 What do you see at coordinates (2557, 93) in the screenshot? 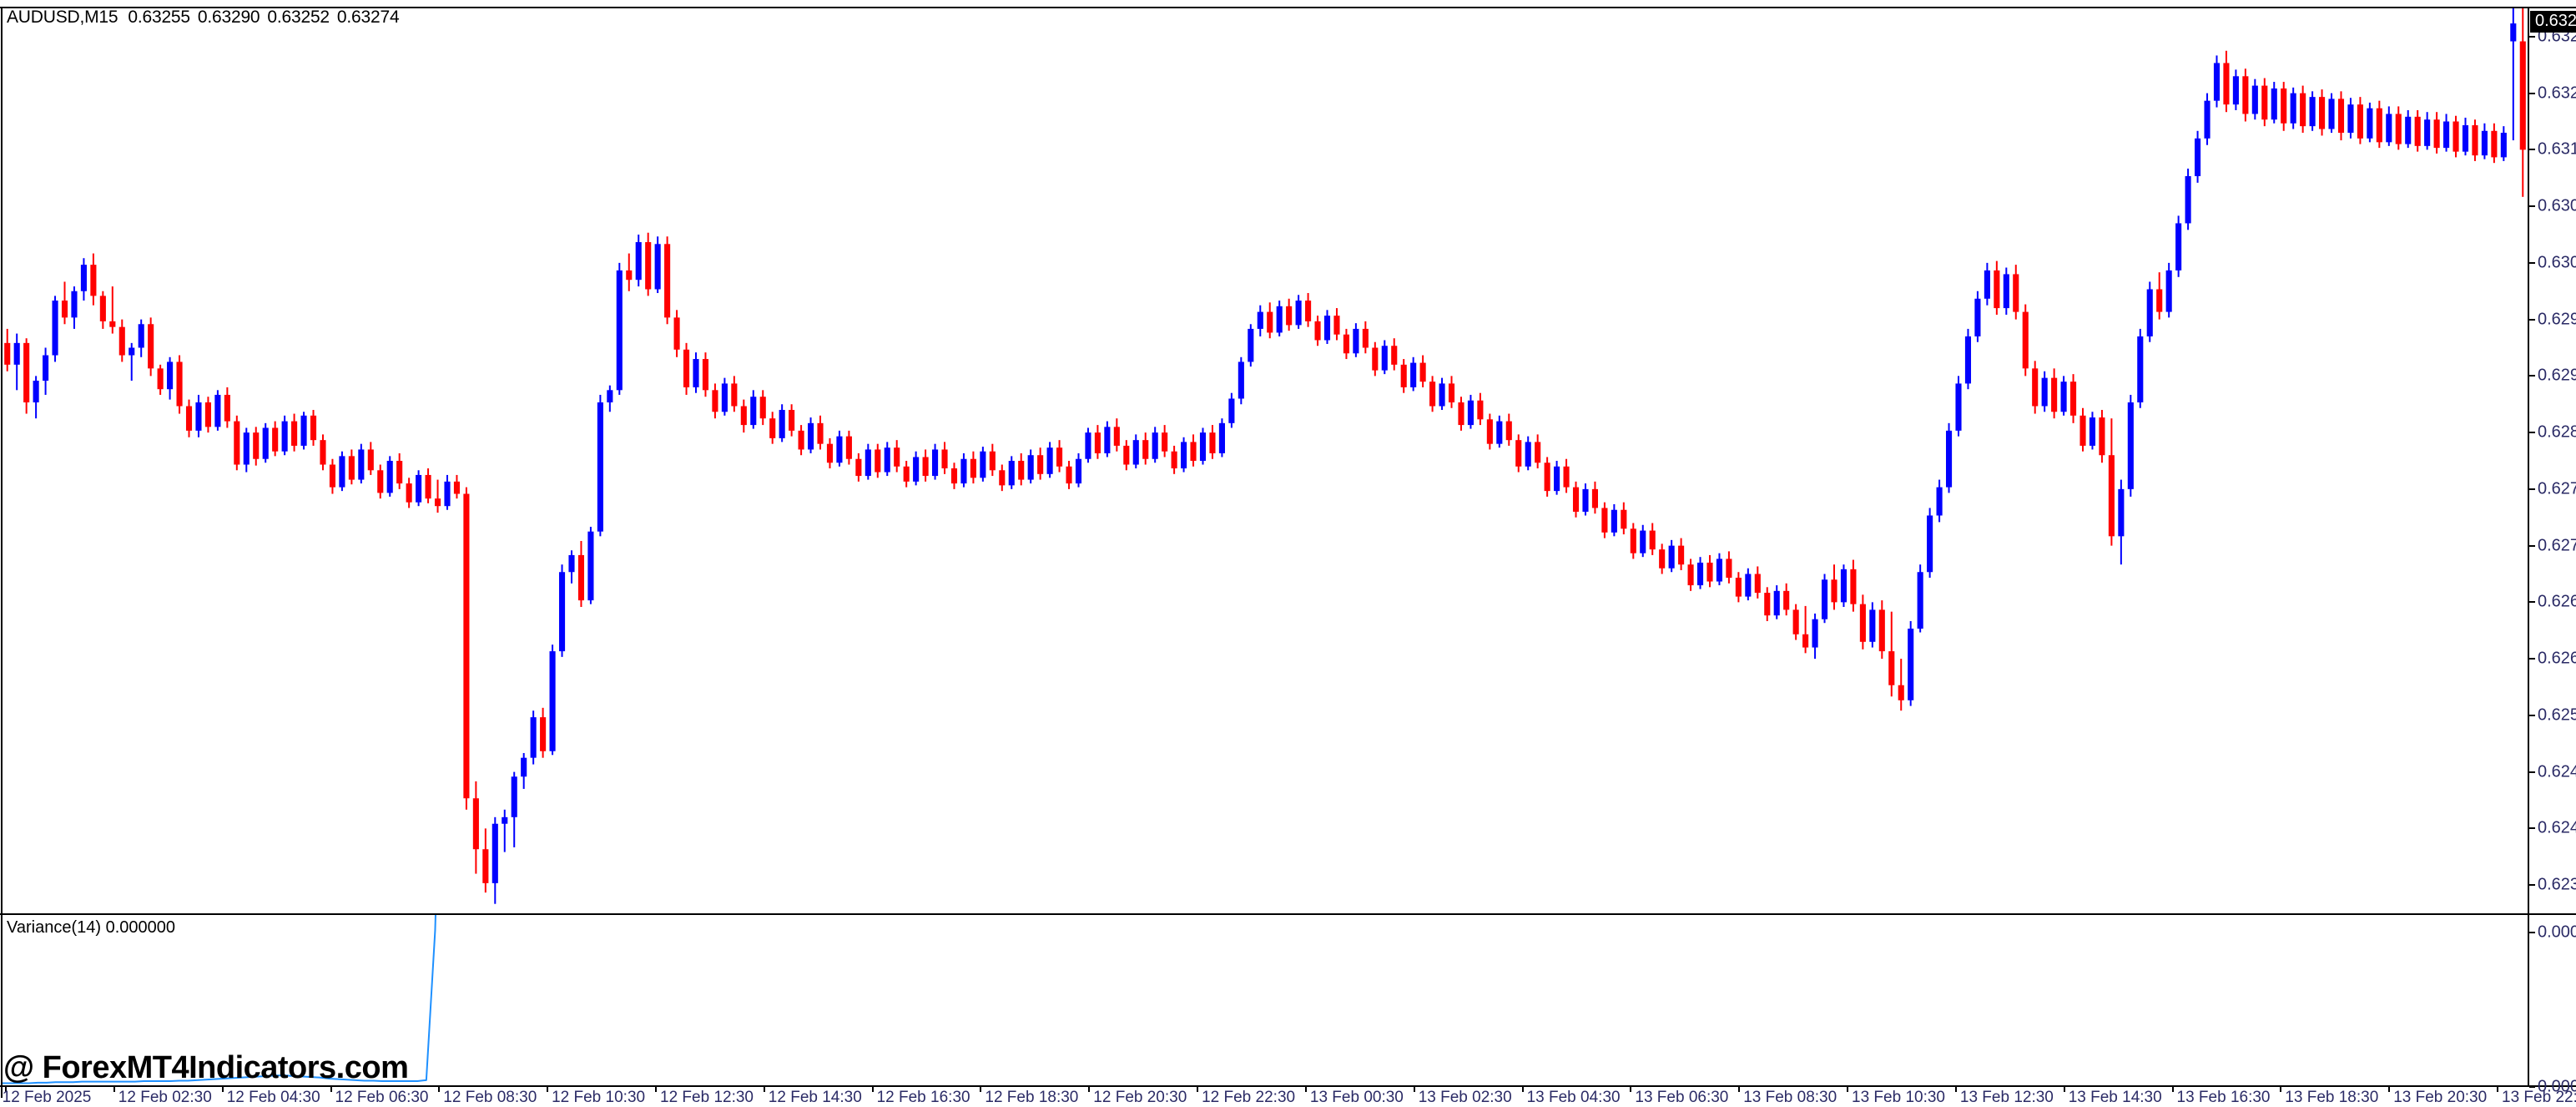
I see `price-label: 0.63200` at bounding box center [2557, 93].